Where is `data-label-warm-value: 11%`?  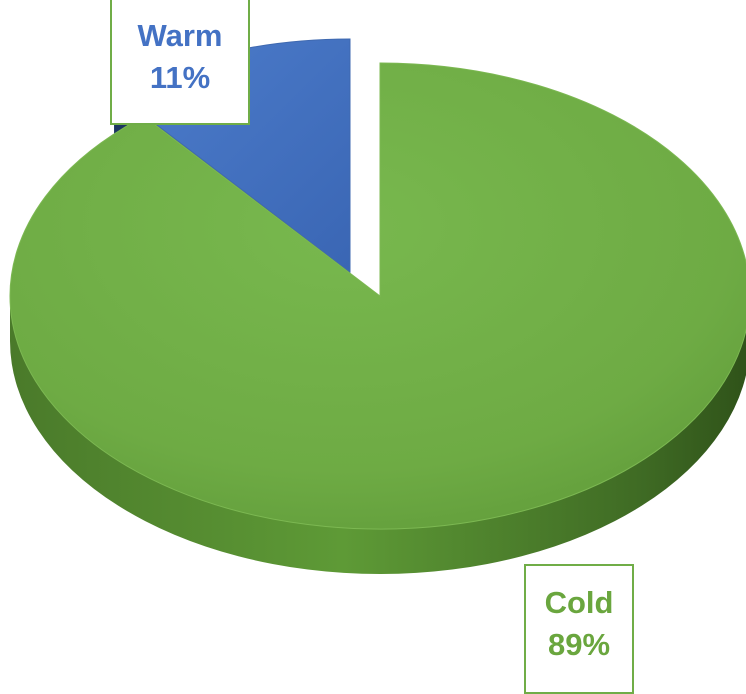
data-label-warm-value: 11% is located at coordinates (180, 77).